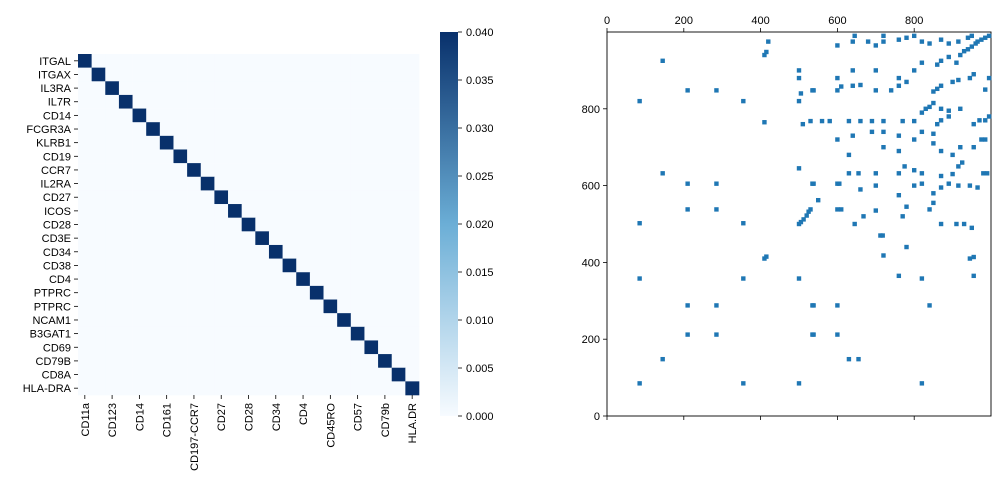 The image size is (1001, 498). I want to click on heatmap-row-label: ITGAL, so click(55, 62).